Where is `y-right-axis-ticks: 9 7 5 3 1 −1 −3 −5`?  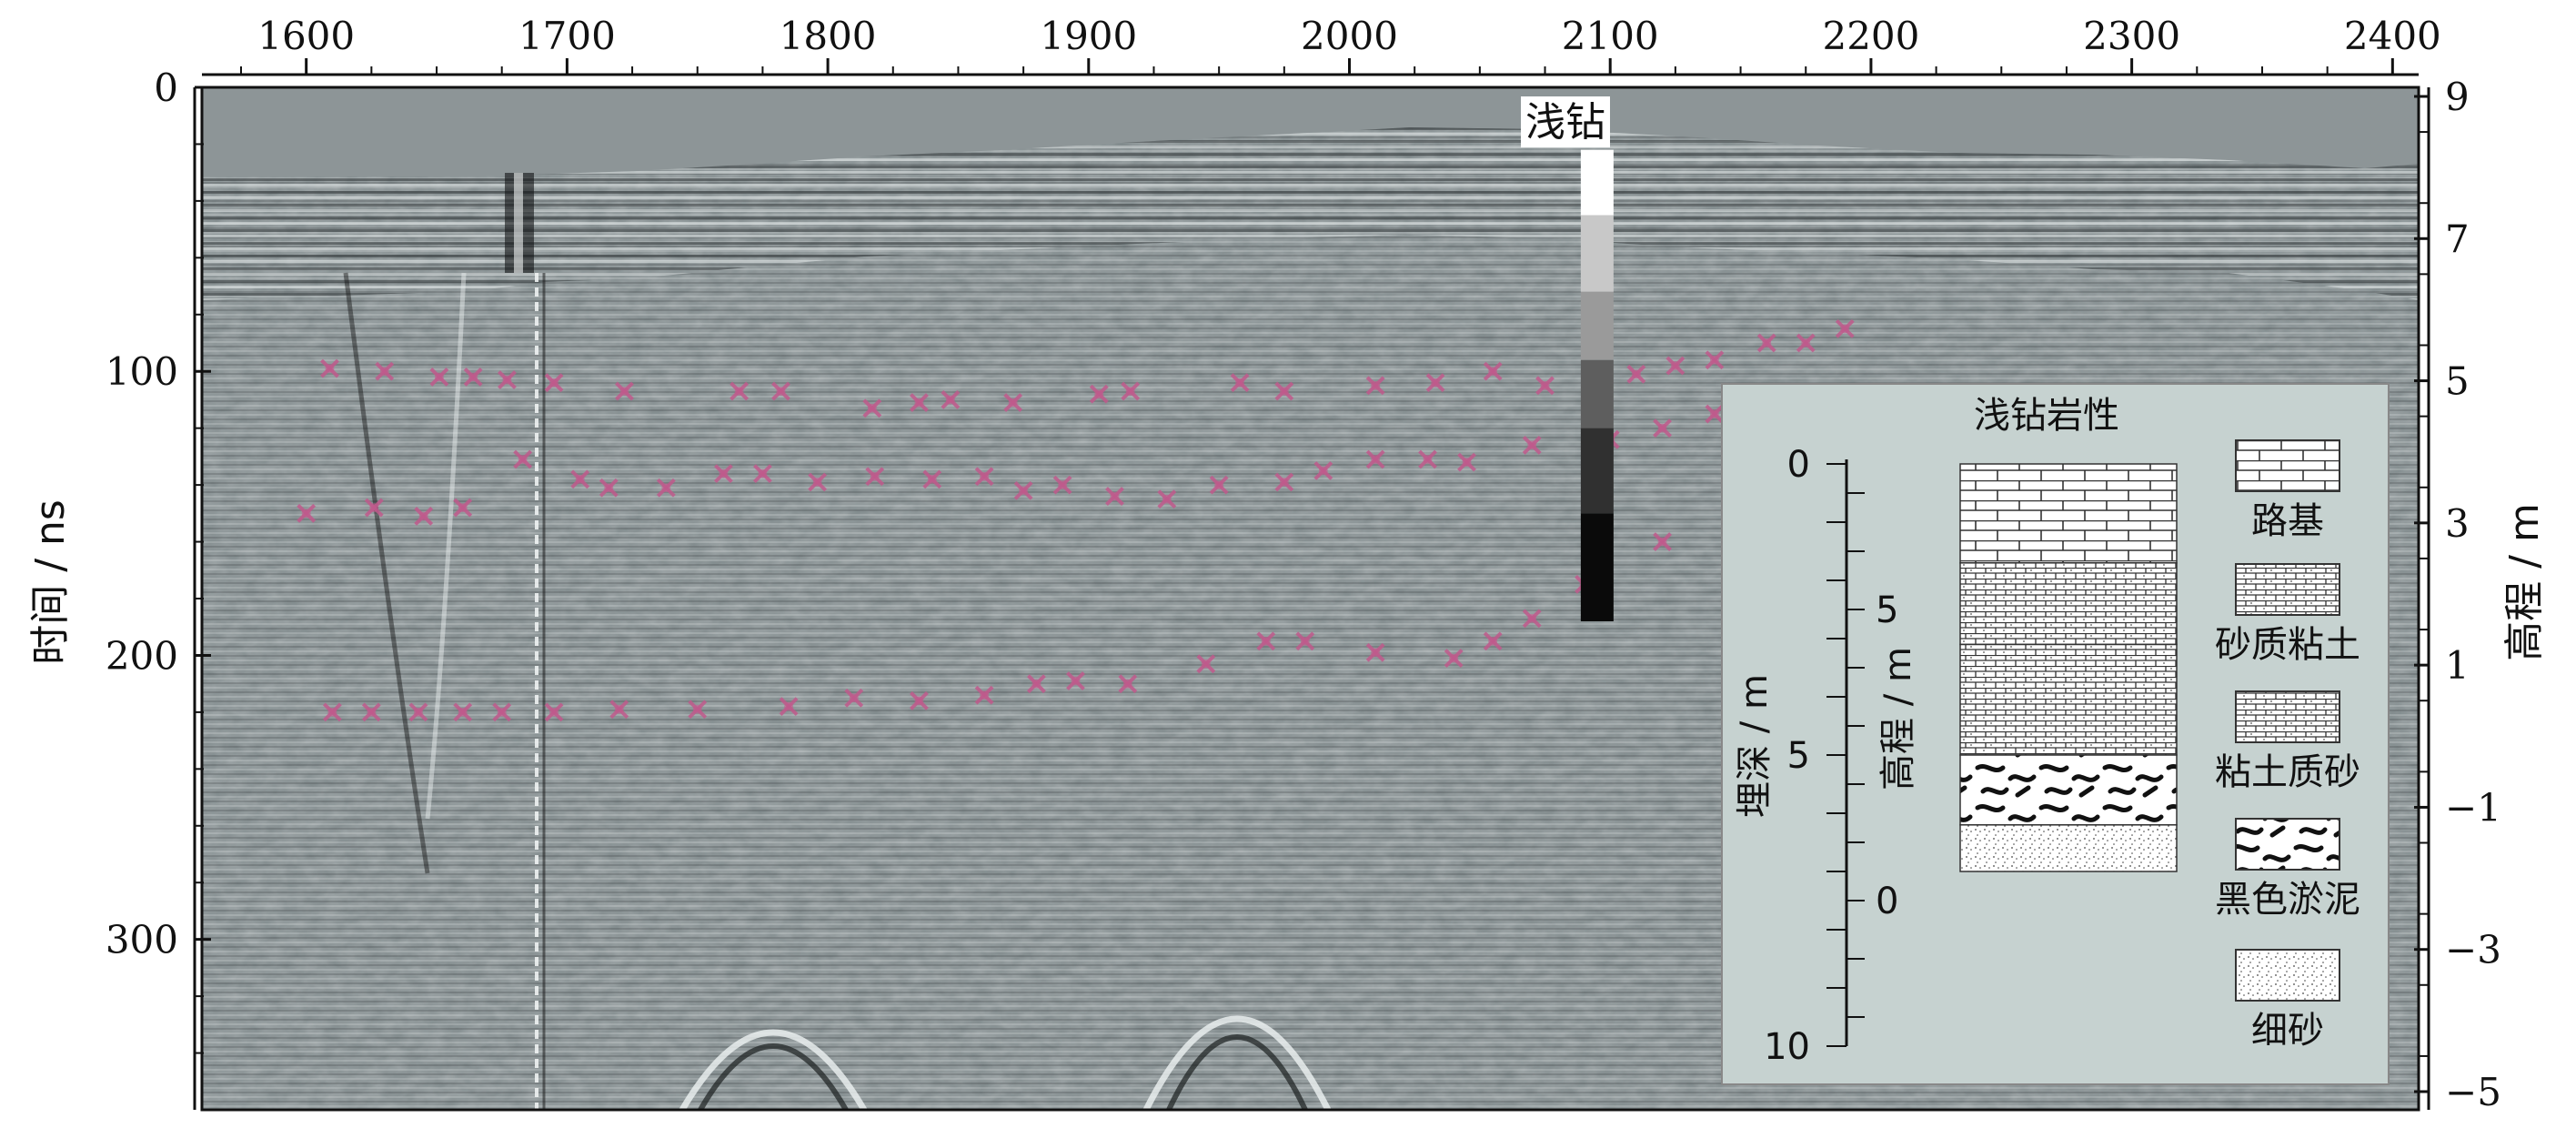
y-right-axis-ticks: 9 7 5 3 1 −1 −3 −5 is located at coordinates (2457, 594).